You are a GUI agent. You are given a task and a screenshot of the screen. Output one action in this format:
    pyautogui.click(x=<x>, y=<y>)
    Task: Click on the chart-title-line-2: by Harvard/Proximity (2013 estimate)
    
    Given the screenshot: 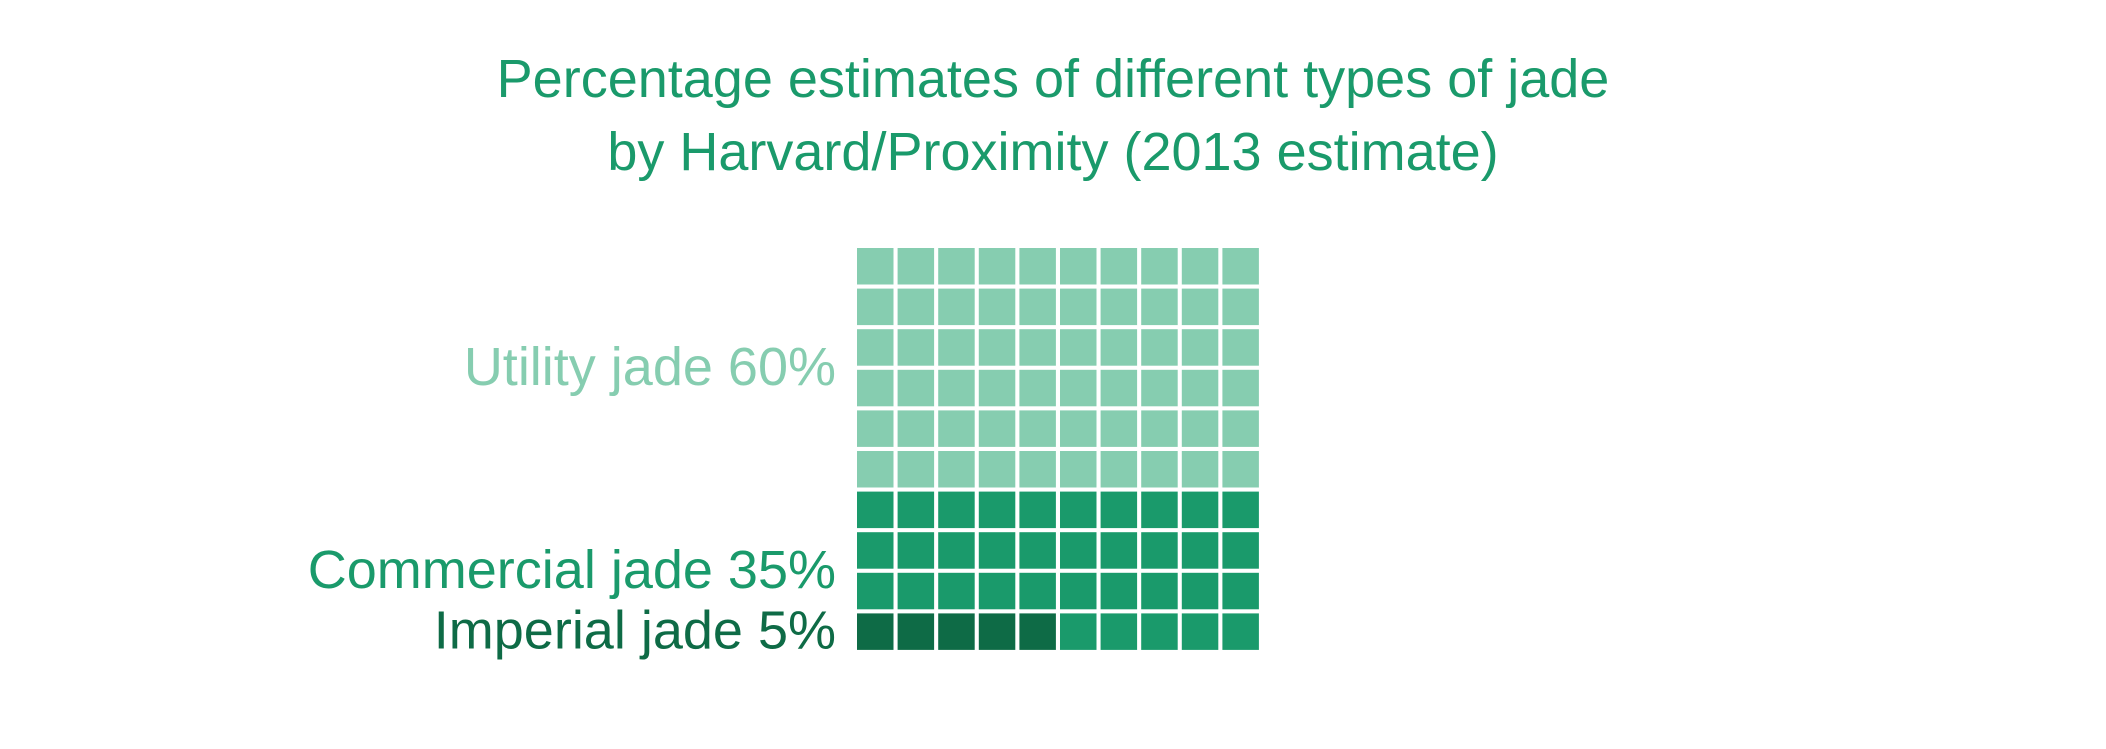 What is the action you would take?
    pyautogui.click(x=1052, y=152)
    